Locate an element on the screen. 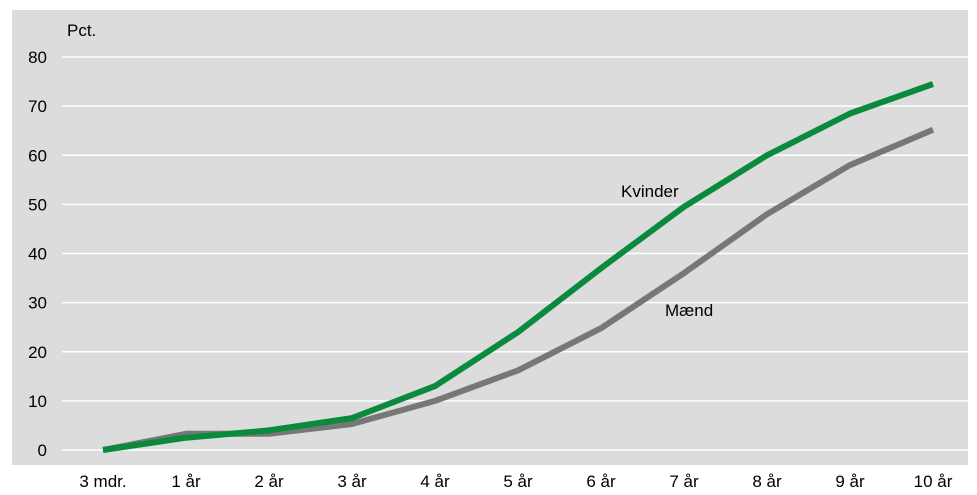 This screenshot has height=495, width=977. x-tick-label: 5 år is located at coordinates (518, 481).